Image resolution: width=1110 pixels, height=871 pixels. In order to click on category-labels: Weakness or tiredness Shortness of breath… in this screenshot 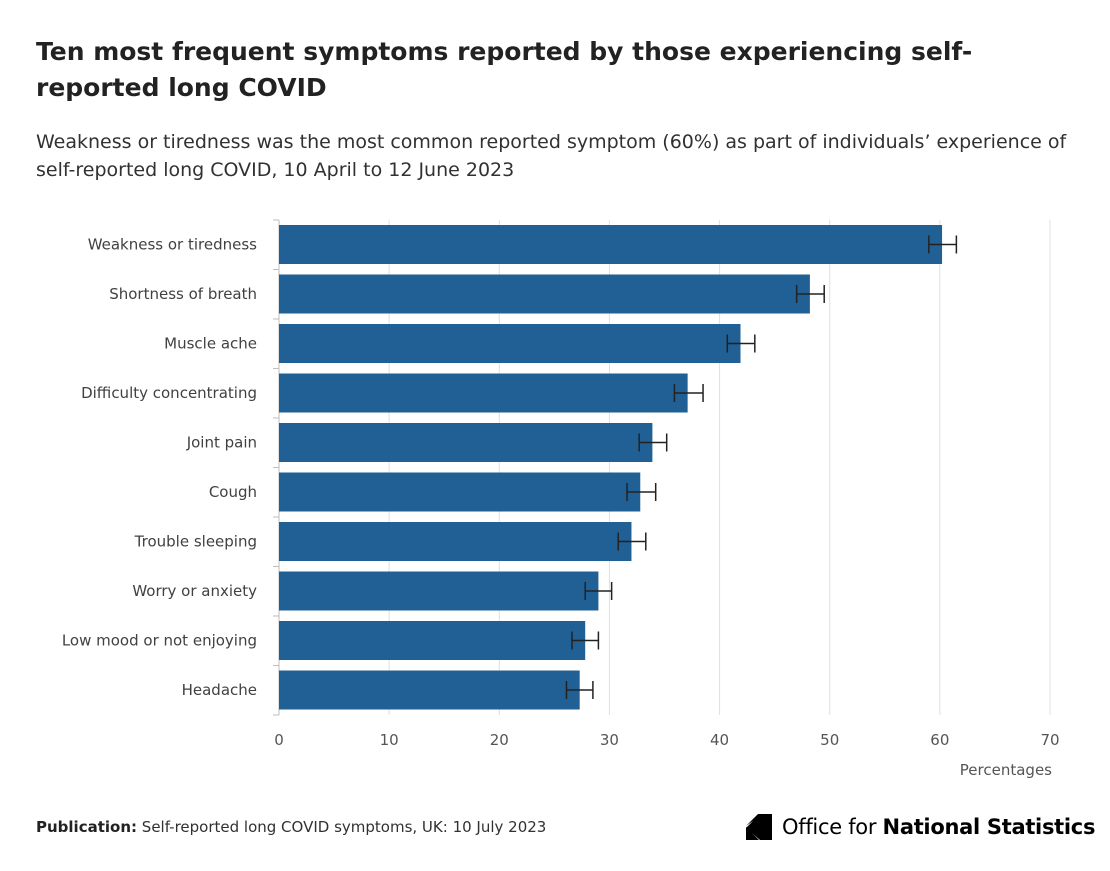, I will do `click(159, 468)`.